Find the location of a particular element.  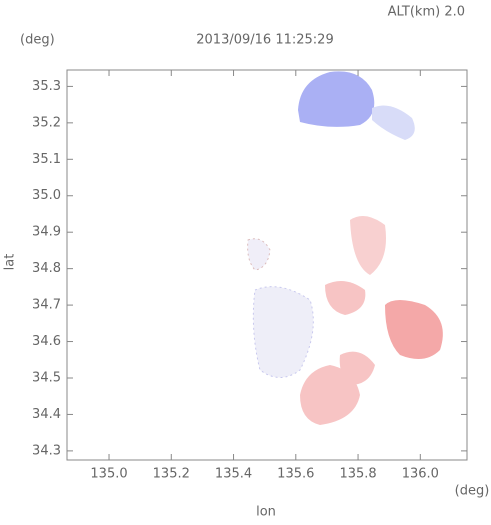

y-tick-label: 35.2 is located at coordinates (46, 122).